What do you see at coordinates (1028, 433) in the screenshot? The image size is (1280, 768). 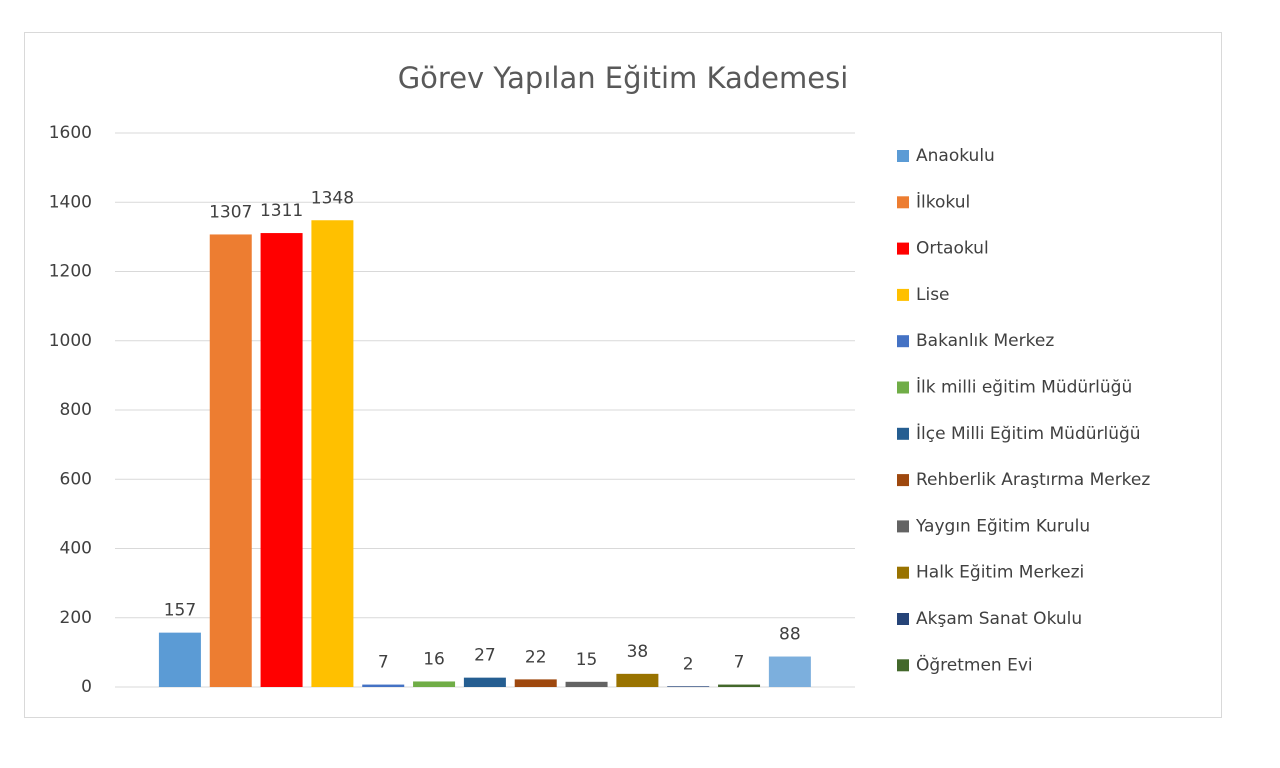 I see `legend-label: İlçe Milli Eğitim Müdürlüğü` at bounding box center [1028, 433].